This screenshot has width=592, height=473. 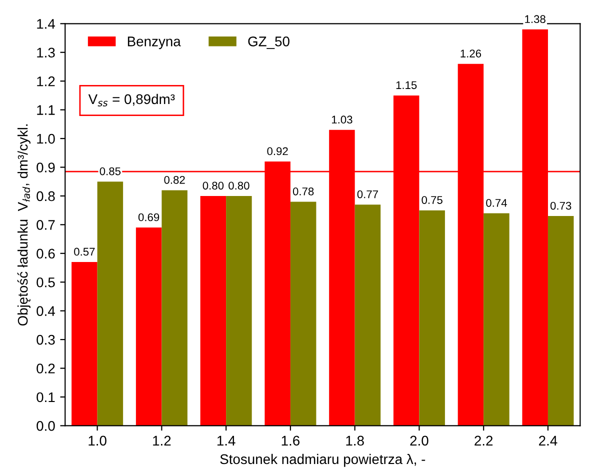 I want to click on data-label: 0.78, so click(x=303, y=191).